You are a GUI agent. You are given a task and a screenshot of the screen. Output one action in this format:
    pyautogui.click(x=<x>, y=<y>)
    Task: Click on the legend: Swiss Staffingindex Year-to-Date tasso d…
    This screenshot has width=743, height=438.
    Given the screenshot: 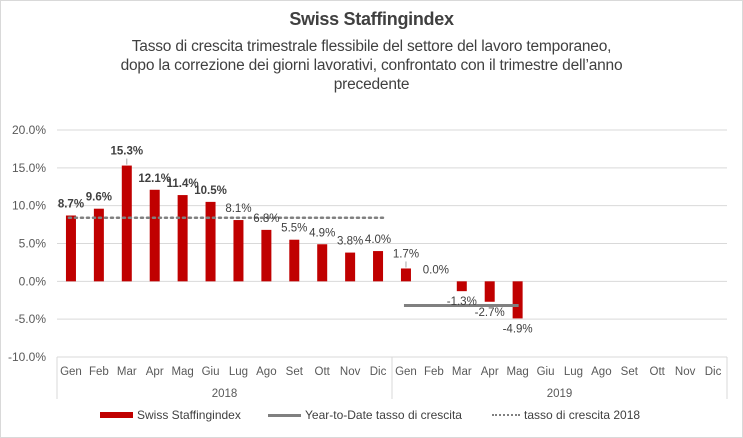 What is the action you would take?
    pyautogui.click(x=371, y=414)
    